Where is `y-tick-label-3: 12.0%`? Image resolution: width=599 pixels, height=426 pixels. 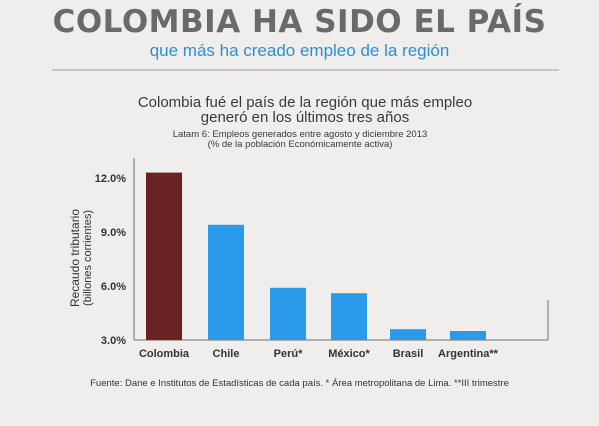
y-tick-label-3: 12.0% is located at coordinates (110, 179).